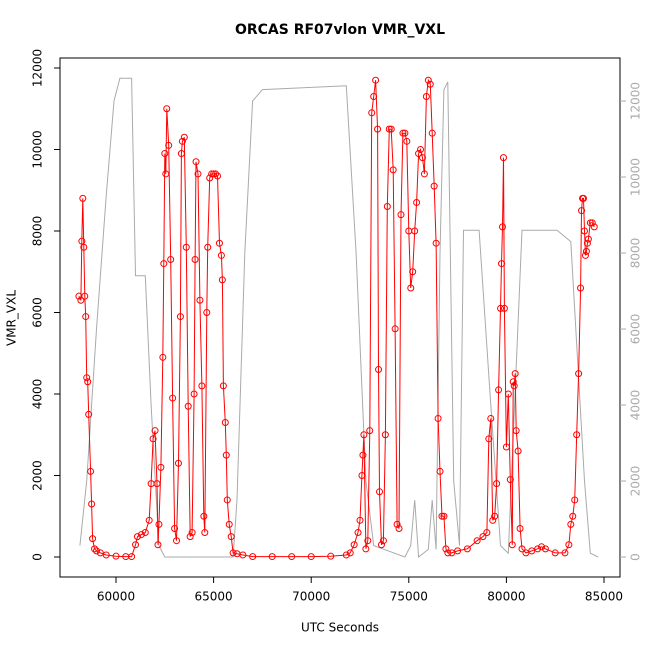 The height and width of the screenshot is (654, 650). What do you see at coordinates (38, 68) in the screenshot?
I see `y-tick-label: 12000` at bounding box center [38, 68].